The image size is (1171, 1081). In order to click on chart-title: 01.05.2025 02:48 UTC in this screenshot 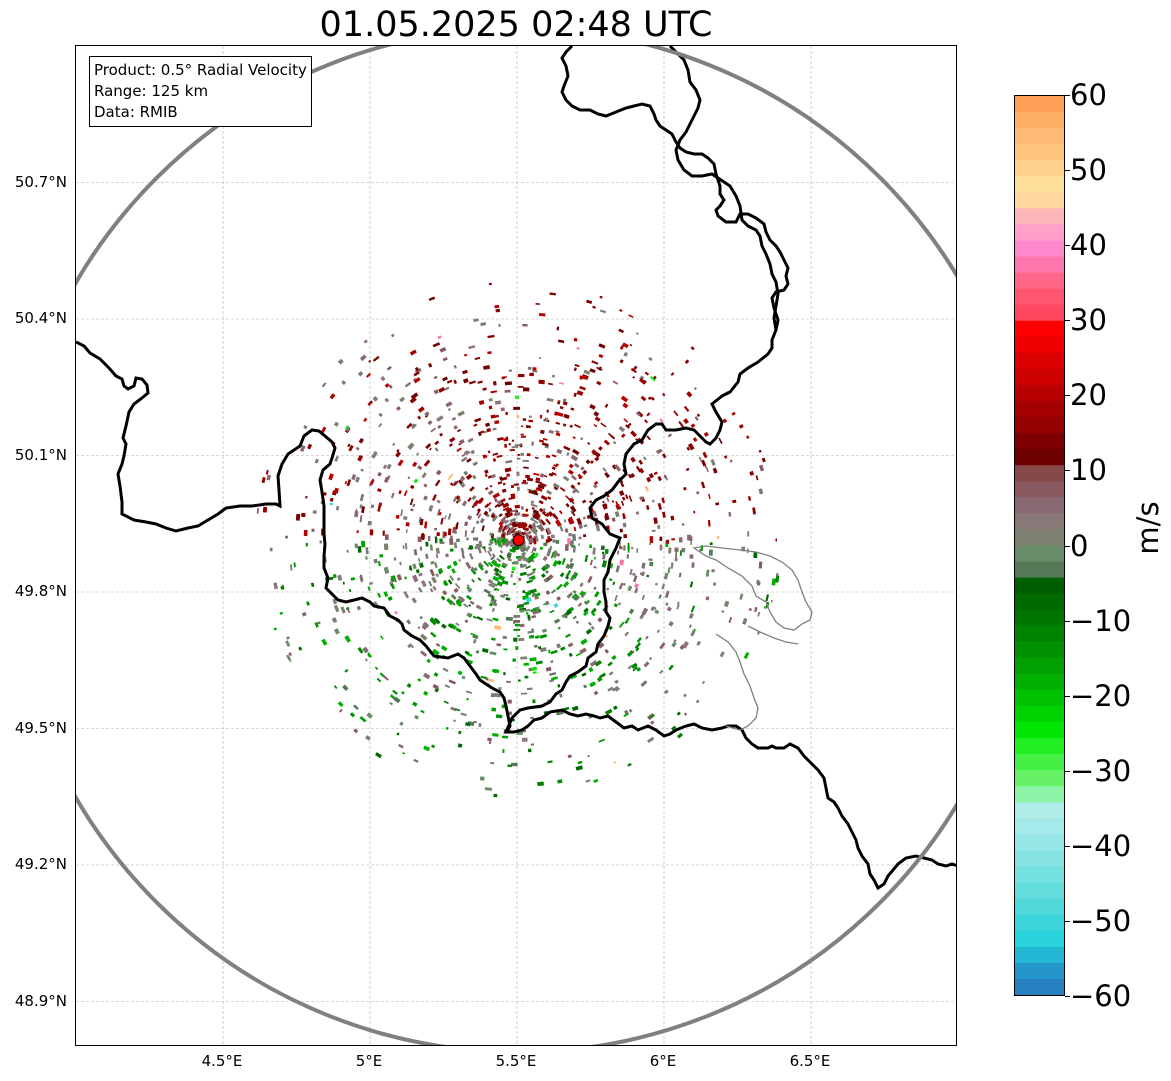, I will do `click(516, 25)`.